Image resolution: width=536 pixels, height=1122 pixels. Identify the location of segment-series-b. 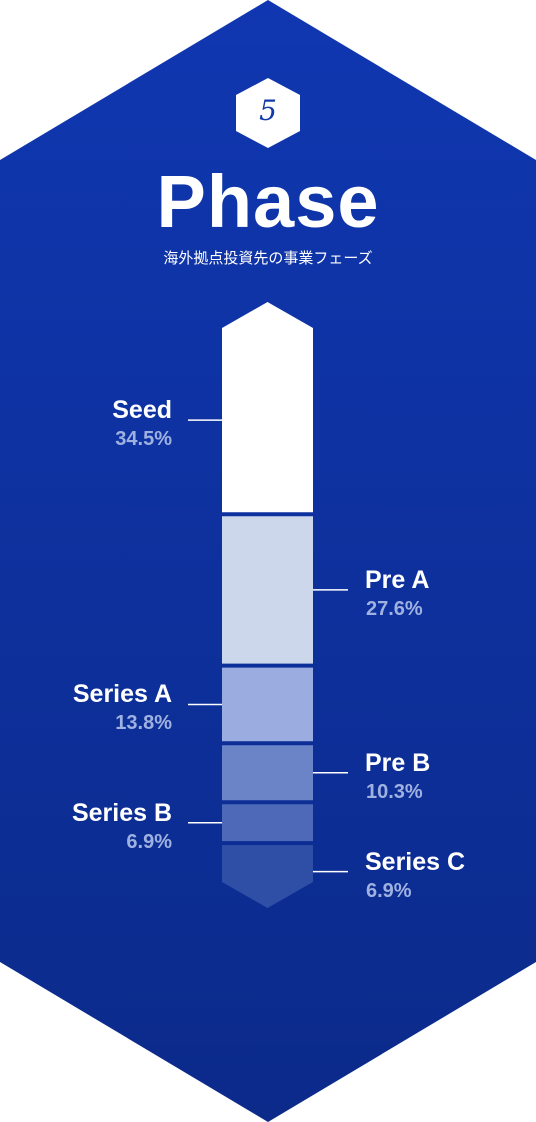
(267, 823).